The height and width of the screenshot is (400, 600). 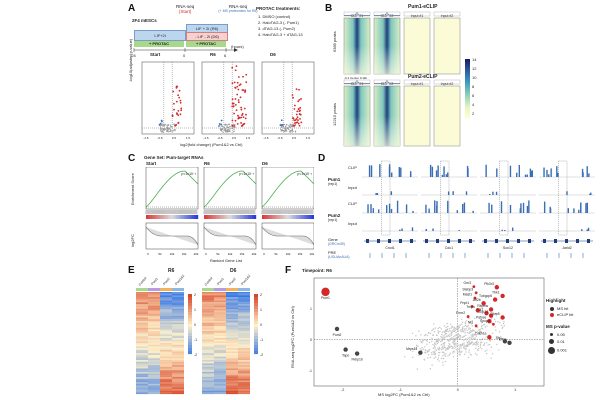 What do you see at coordinates (357, 14) in the screenshot?
I see `profile-box` at bounding box center [357, 14].